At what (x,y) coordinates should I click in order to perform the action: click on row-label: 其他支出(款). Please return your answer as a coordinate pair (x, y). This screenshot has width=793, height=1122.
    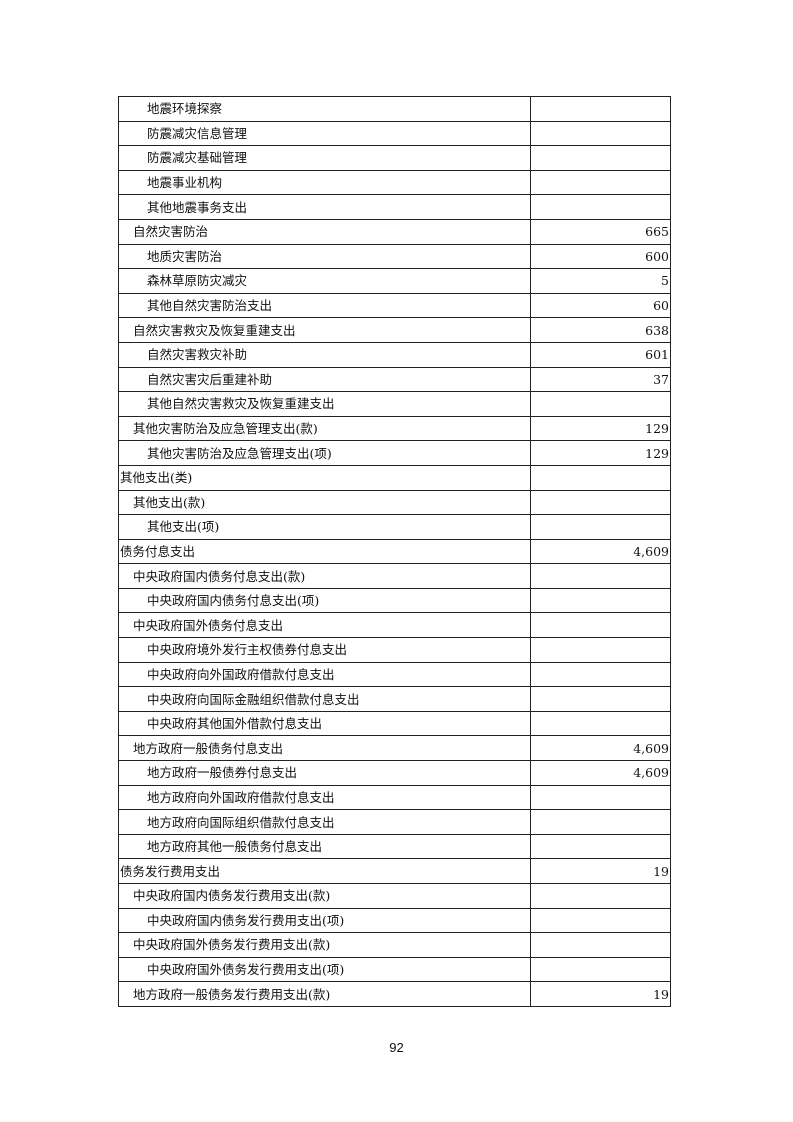
    Looking at the image, I should click on (324, 502).